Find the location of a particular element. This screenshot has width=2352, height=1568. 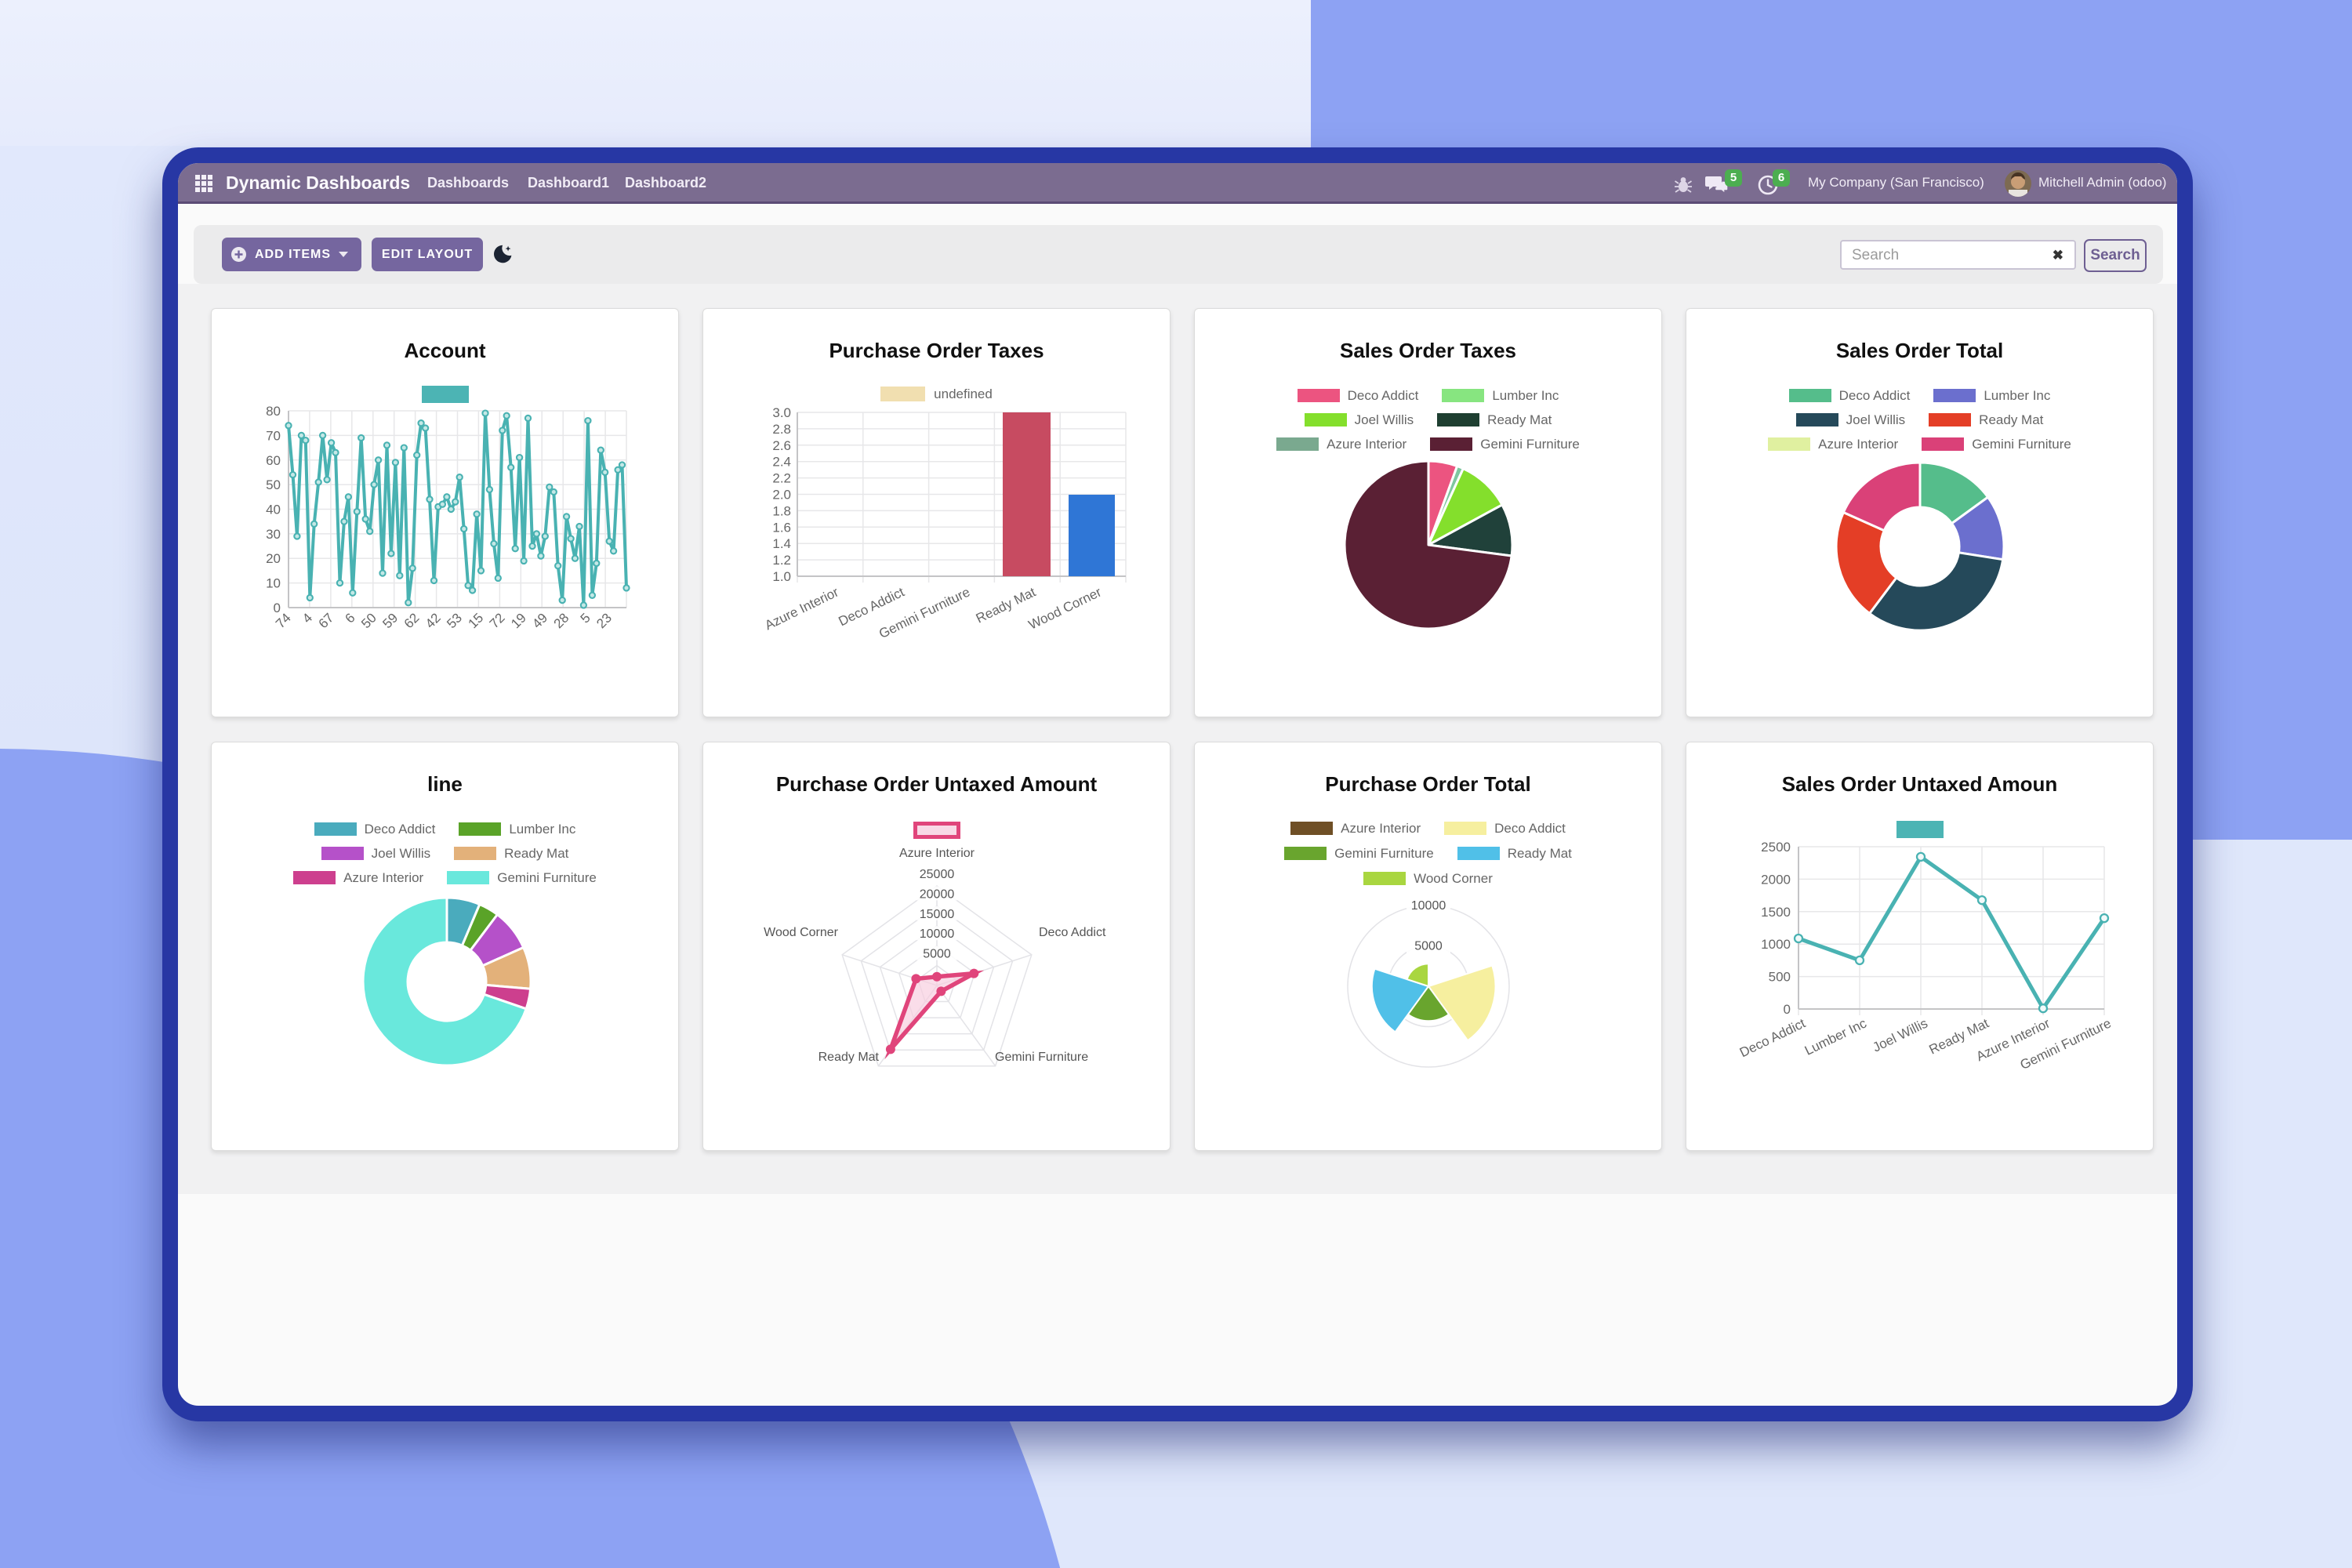

svg-text: 72 is located at coordinates (498, 620).